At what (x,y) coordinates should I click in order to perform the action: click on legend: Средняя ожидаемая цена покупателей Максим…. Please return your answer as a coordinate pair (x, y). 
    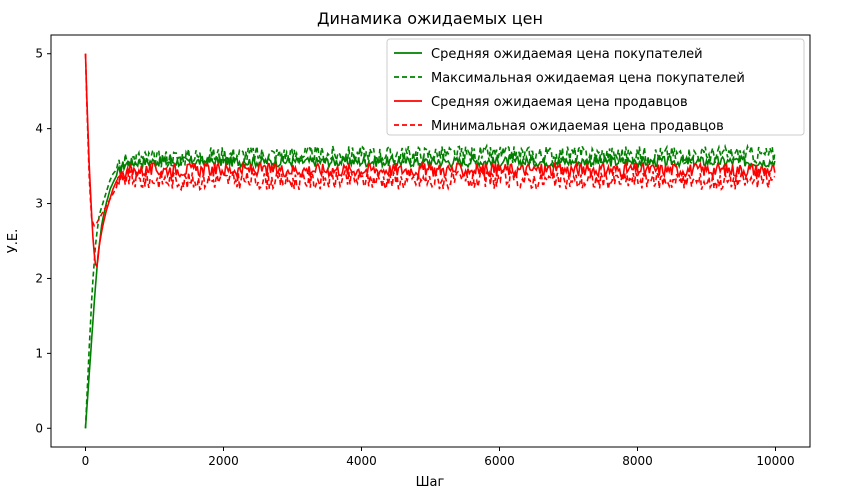
    Looking at the image, I should click on (595, 87).